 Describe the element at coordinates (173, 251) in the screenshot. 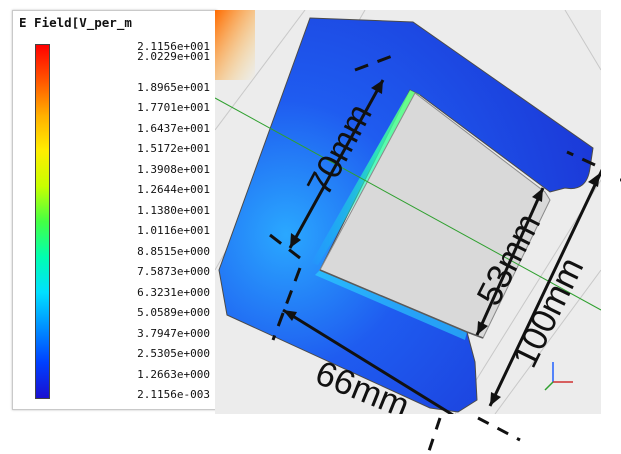

I see `legend-tick-label: 8.8515e+000` at that location.